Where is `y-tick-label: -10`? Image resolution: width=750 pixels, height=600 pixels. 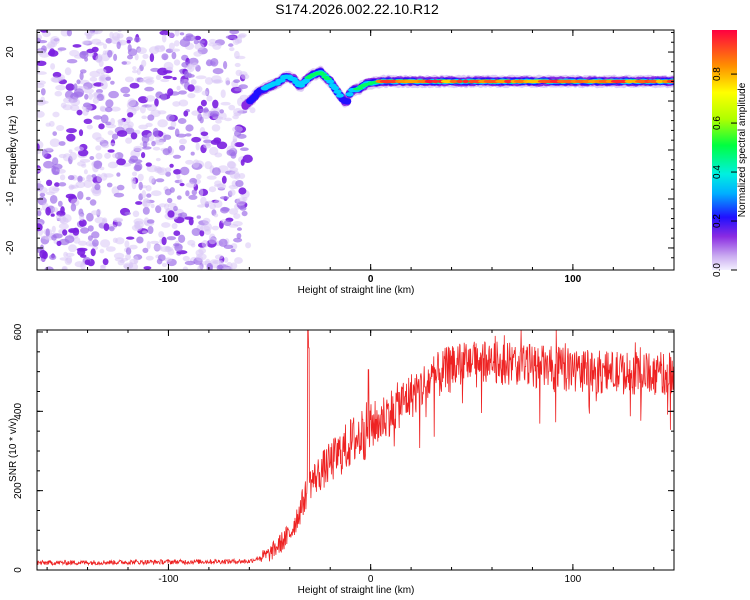
y-tick-label: -10 is located at coordinates (10, 198).